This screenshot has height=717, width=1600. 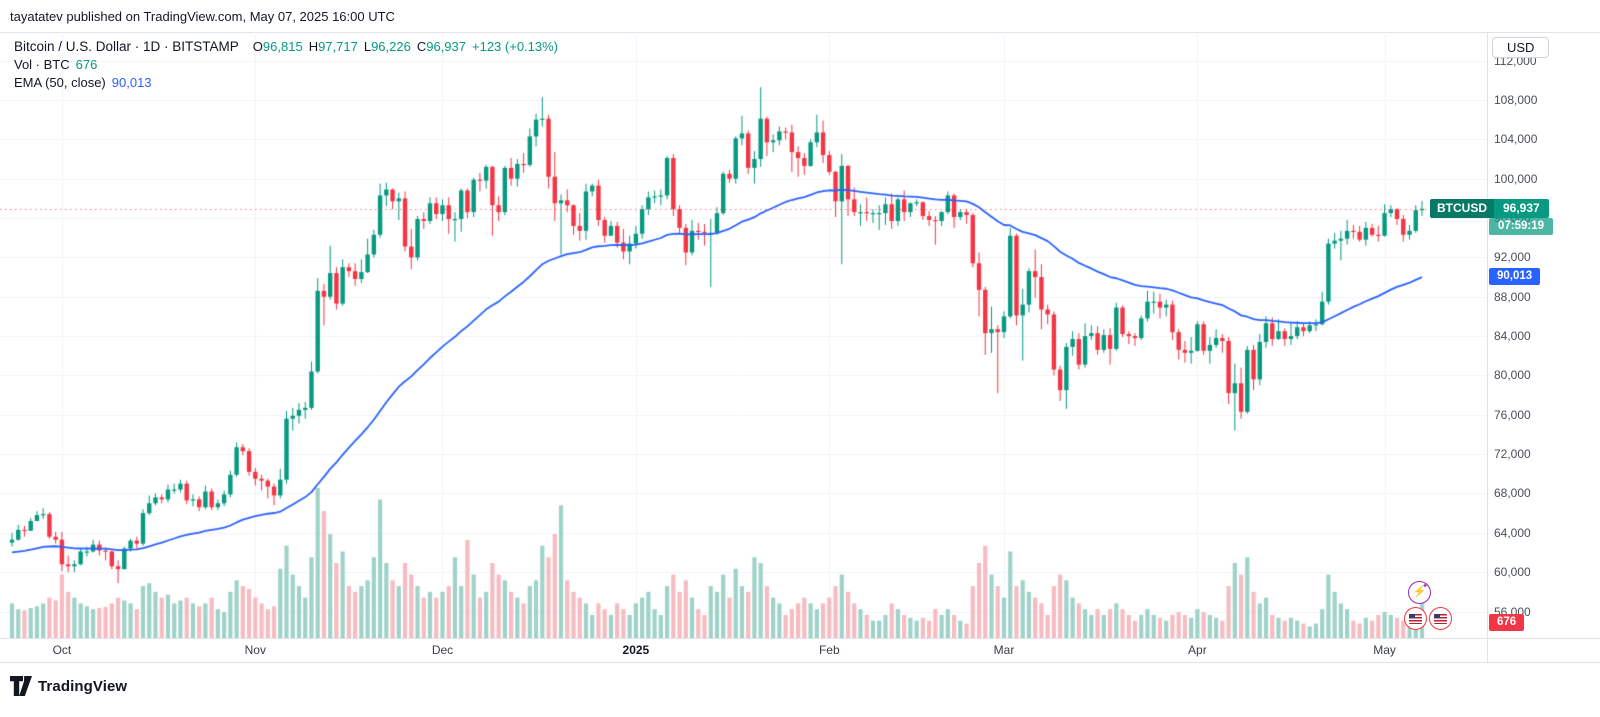 What do you see at coordinates (829, 650) in the screenshot?
I see `time-axis-label: Feb` at bounding box center [829, 650].